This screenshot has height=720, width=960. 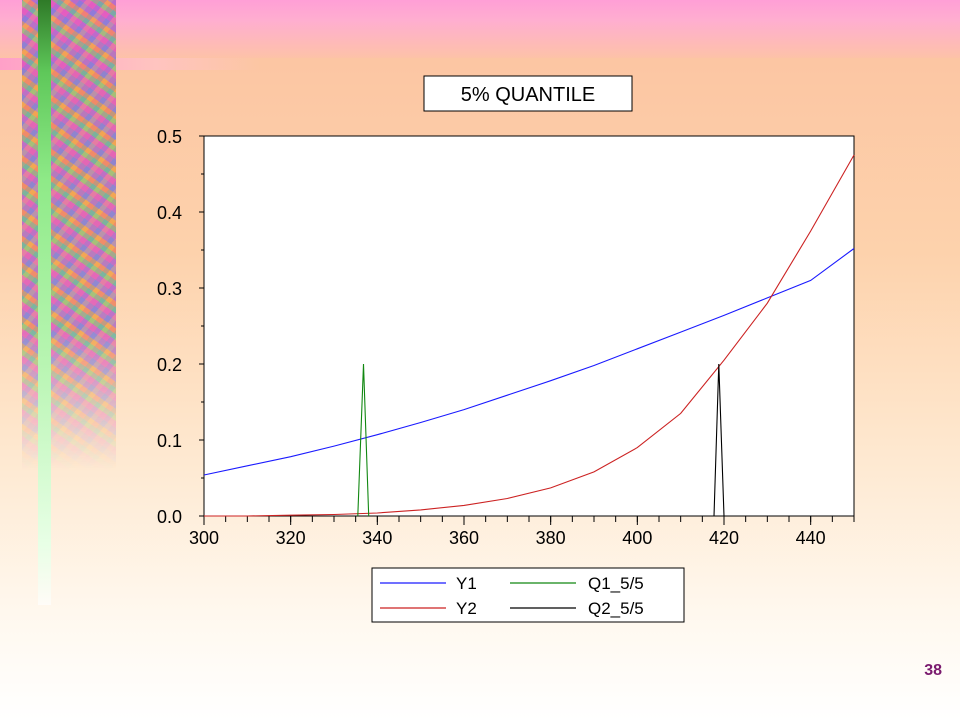 I want to click on x-tick-label: 340, so click(x=377, y=538).